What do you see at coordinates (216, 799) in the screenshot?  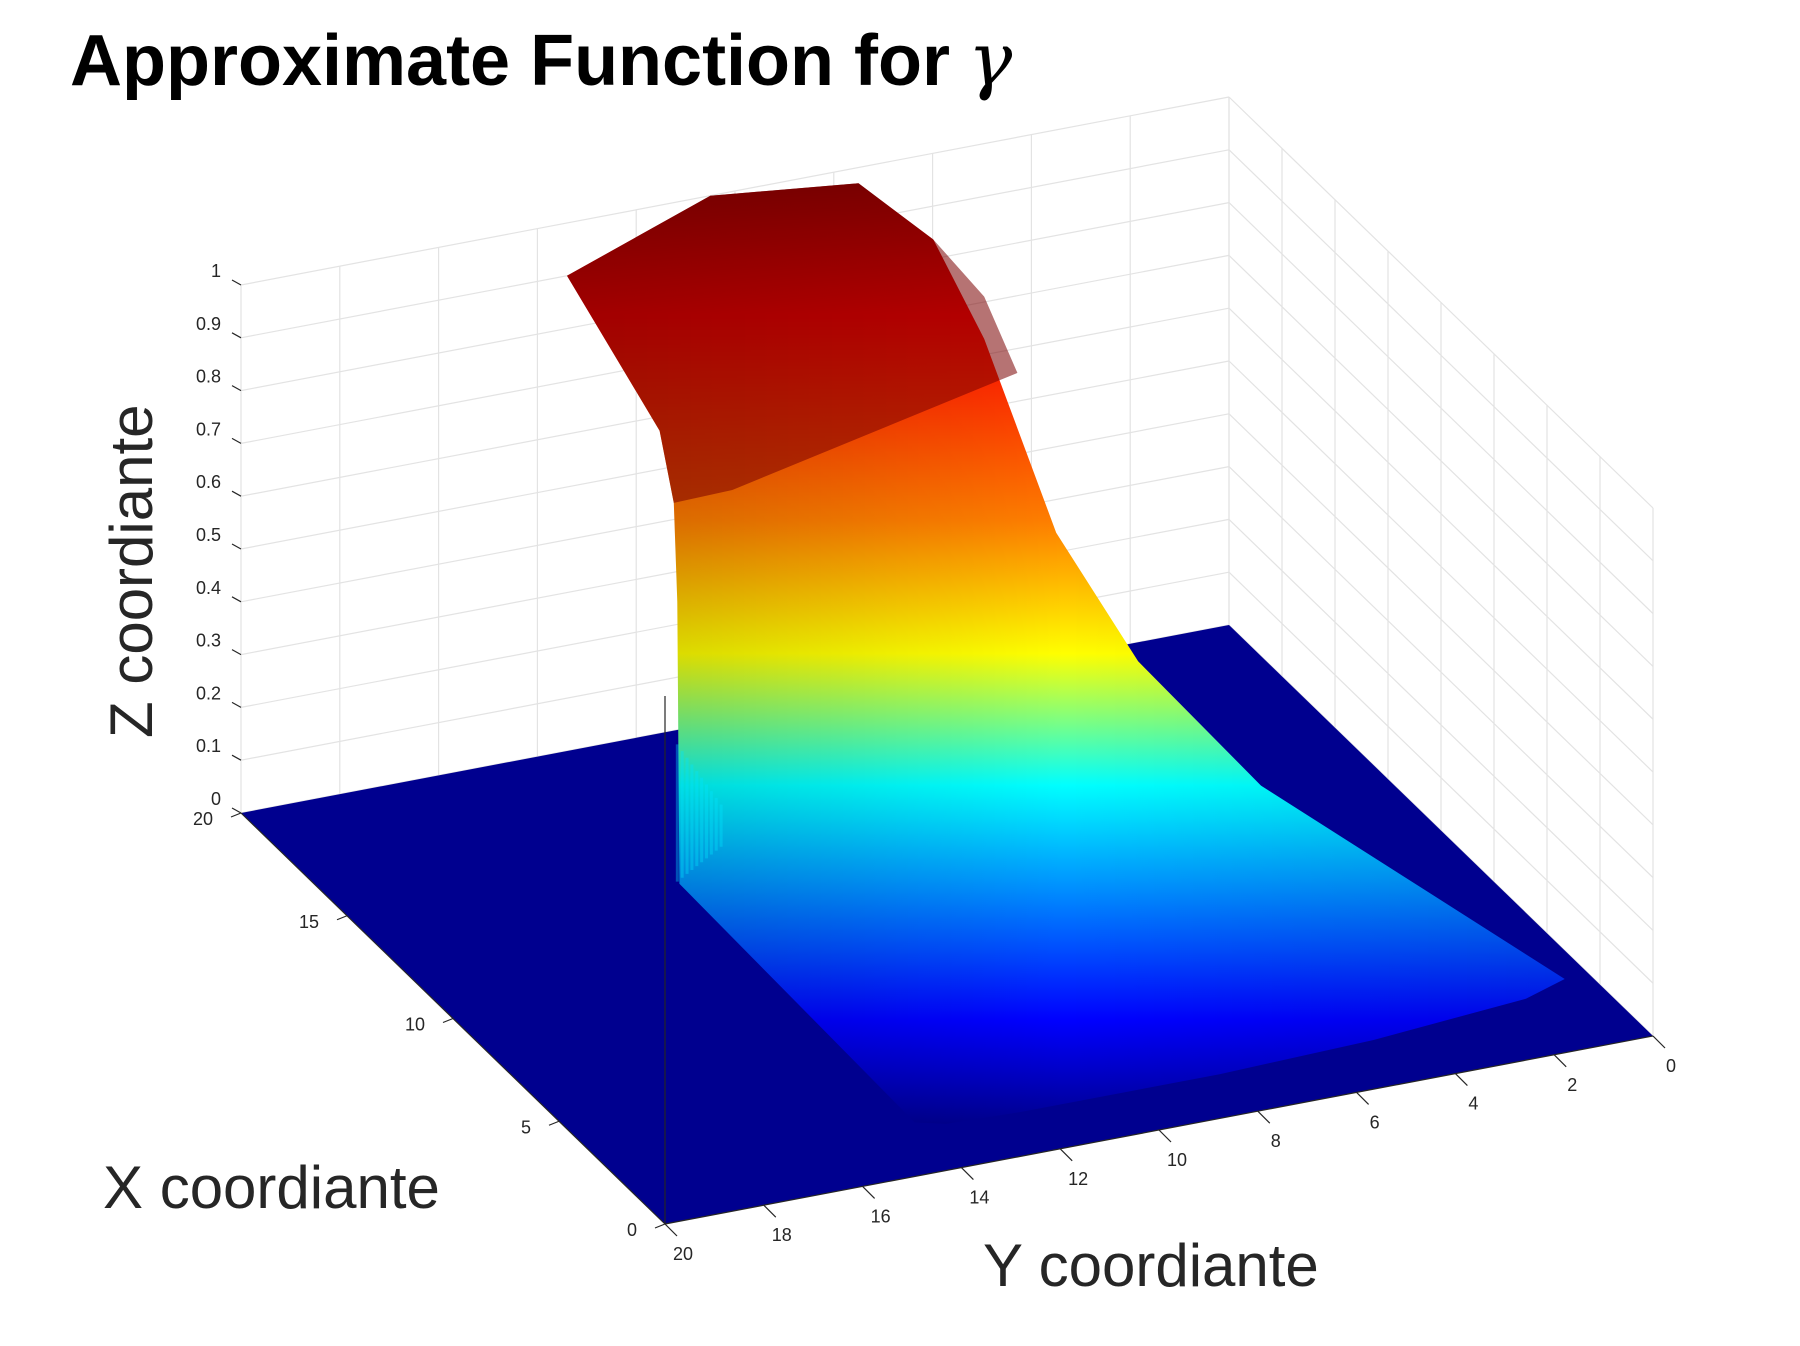 I see `z-tick-label: 0` at bounding box center [216, 799].